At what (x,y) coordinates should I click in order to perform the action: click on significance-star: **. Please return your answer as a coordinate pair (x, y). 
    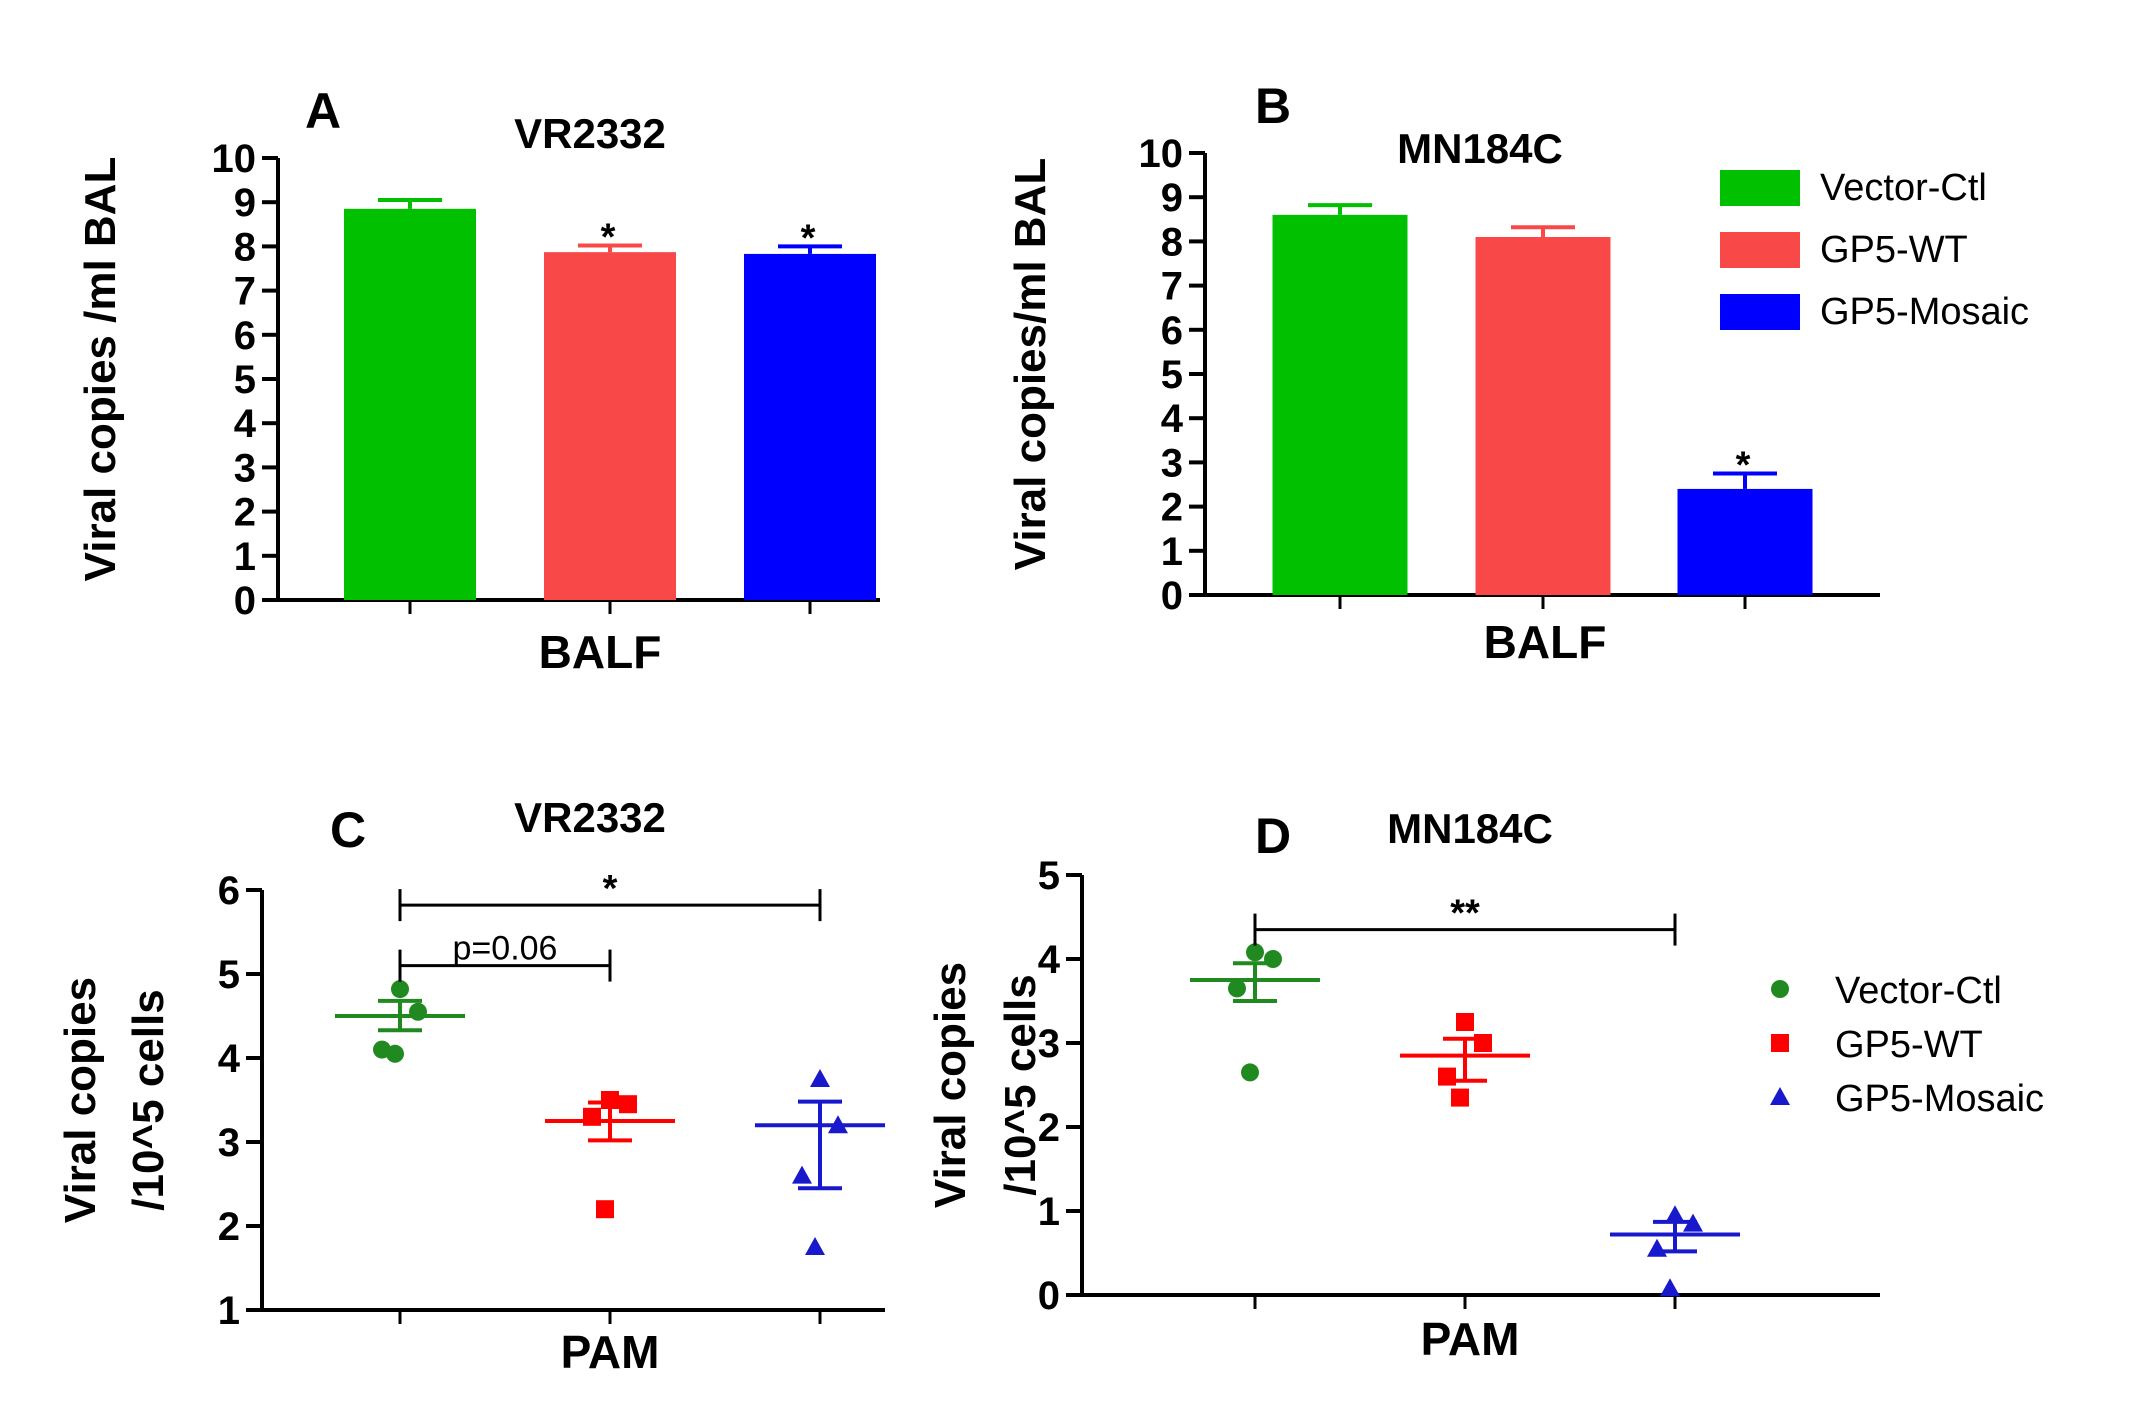
    Looking at the image, I should click on (1465, 914).